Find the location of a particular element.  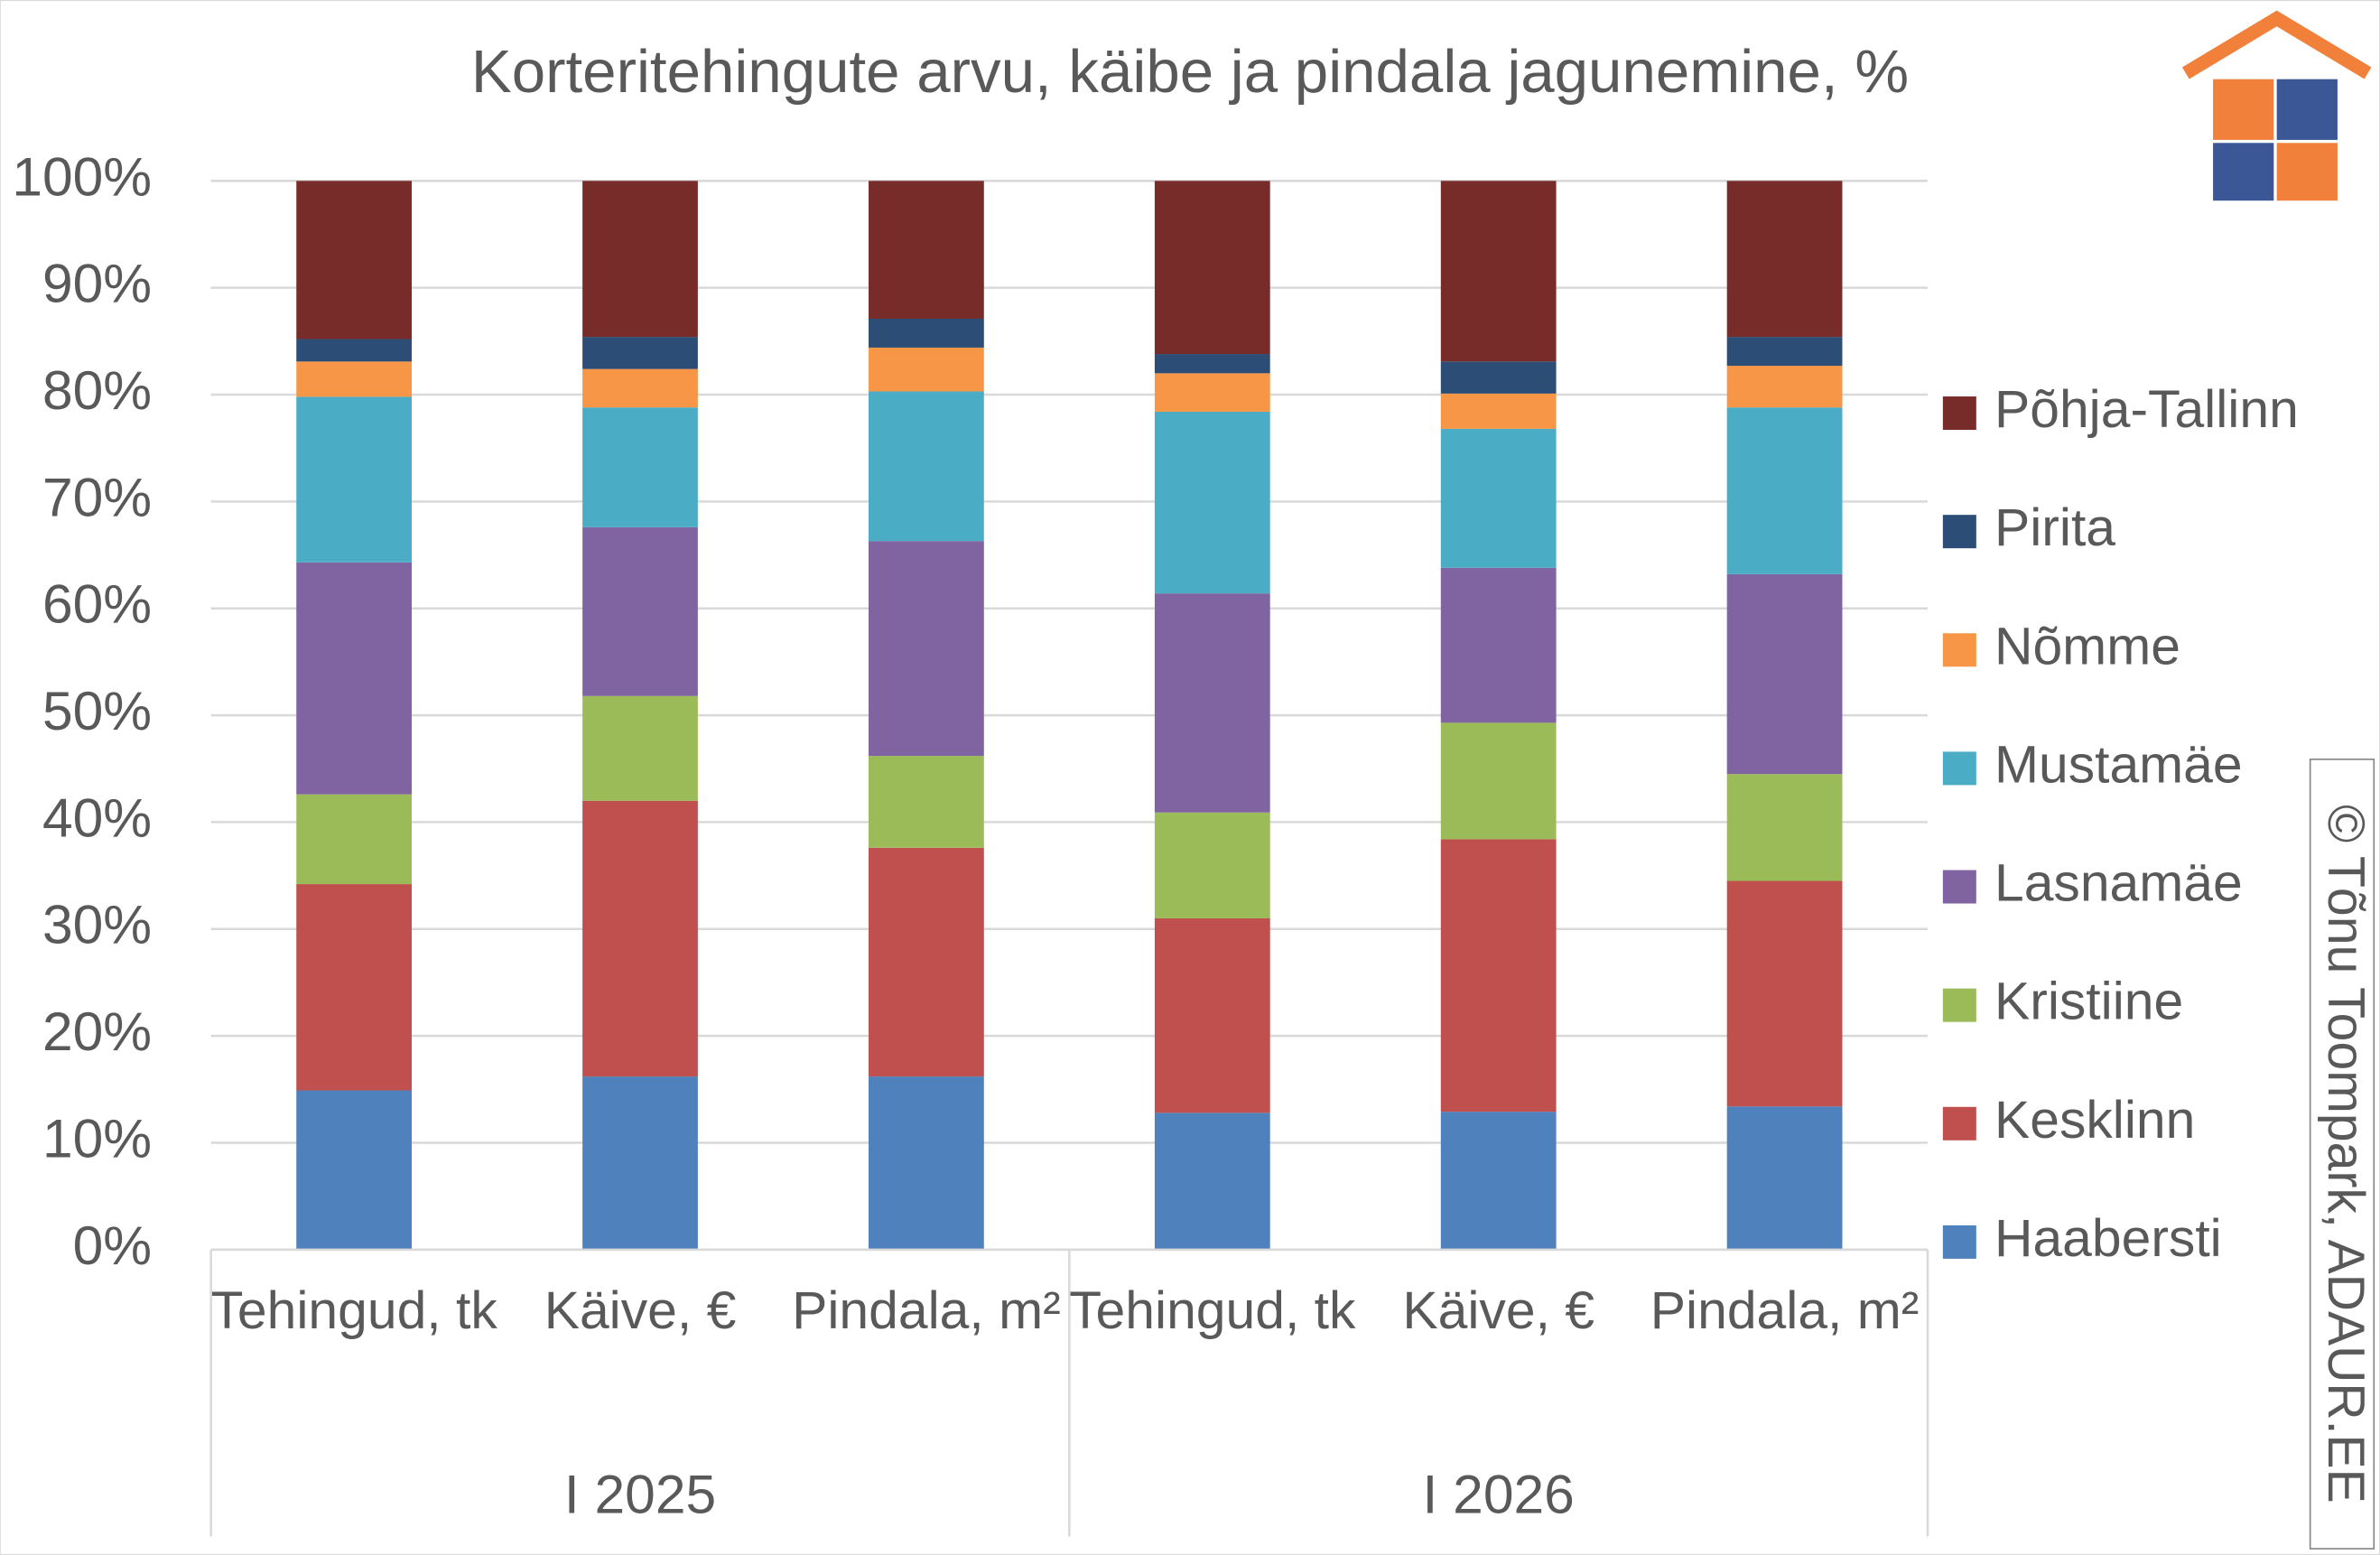

legend-label: Kesklinn is located at coordinates (2094, 1120).